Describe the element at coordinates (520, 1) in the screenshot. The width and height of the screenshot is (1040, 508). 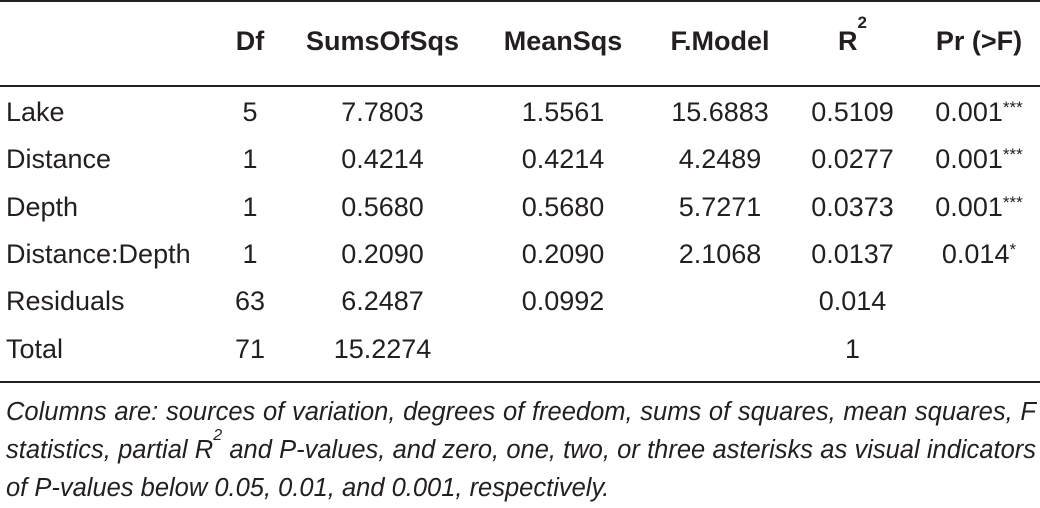
I see `table-top-rule` at that location.